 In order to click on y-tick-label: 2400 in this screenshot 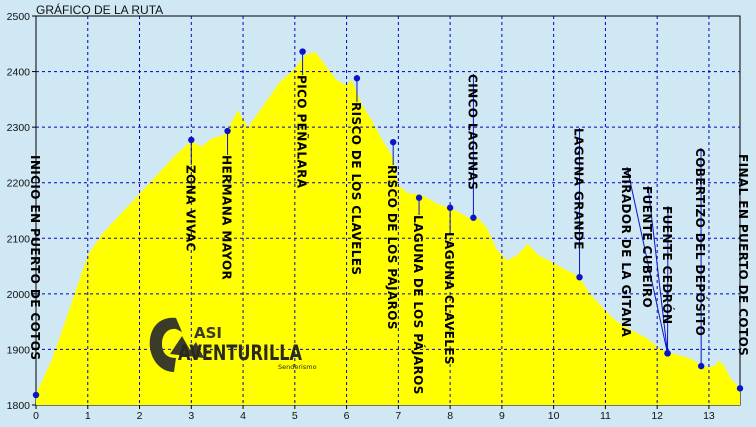, I will do `click(19, 73)`.